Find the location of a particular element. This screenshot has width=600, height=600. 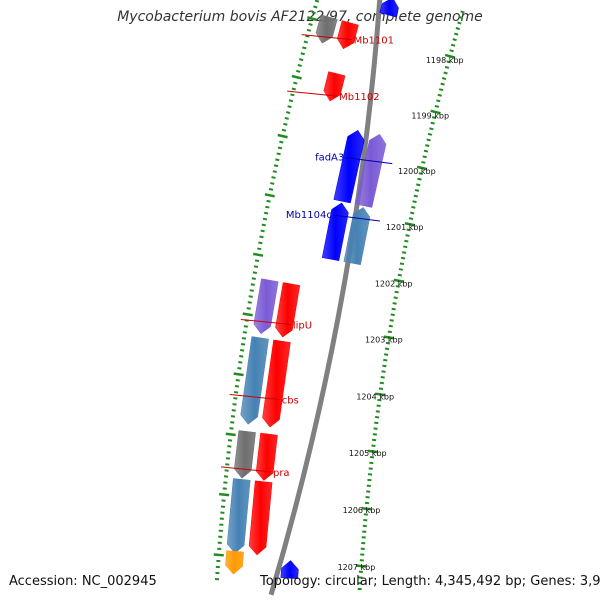

accession-label: Accession: NC_002945 is located at coordinates (83, 581).